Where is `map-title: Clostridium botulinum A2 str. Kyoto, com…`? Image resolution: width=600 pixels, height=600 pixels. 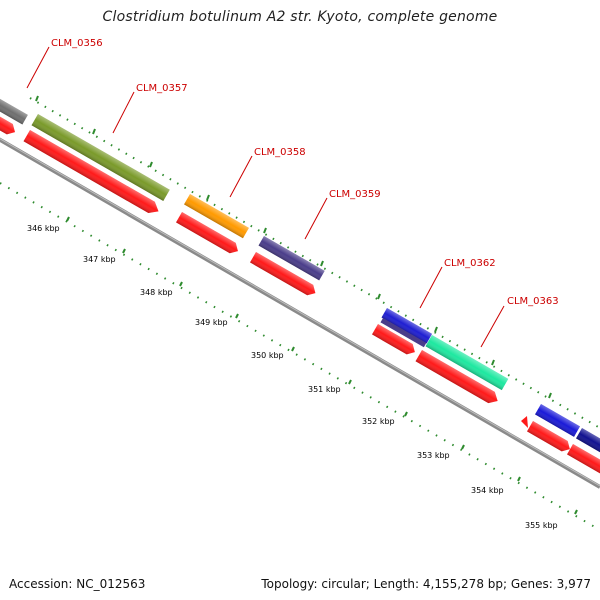 map-title: Clostridium botulinum A2 str. Kyoto, com… is located at coordinates (300, 17).